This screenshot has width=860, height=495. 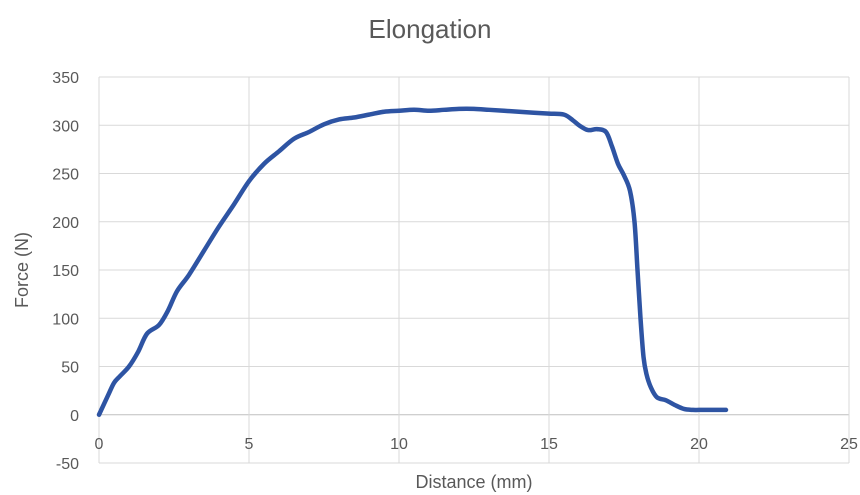 What do you see at coordinates (65, 319) in the screenshot?
I see `y-tick-label: 100` at bounding box center [65, 319].